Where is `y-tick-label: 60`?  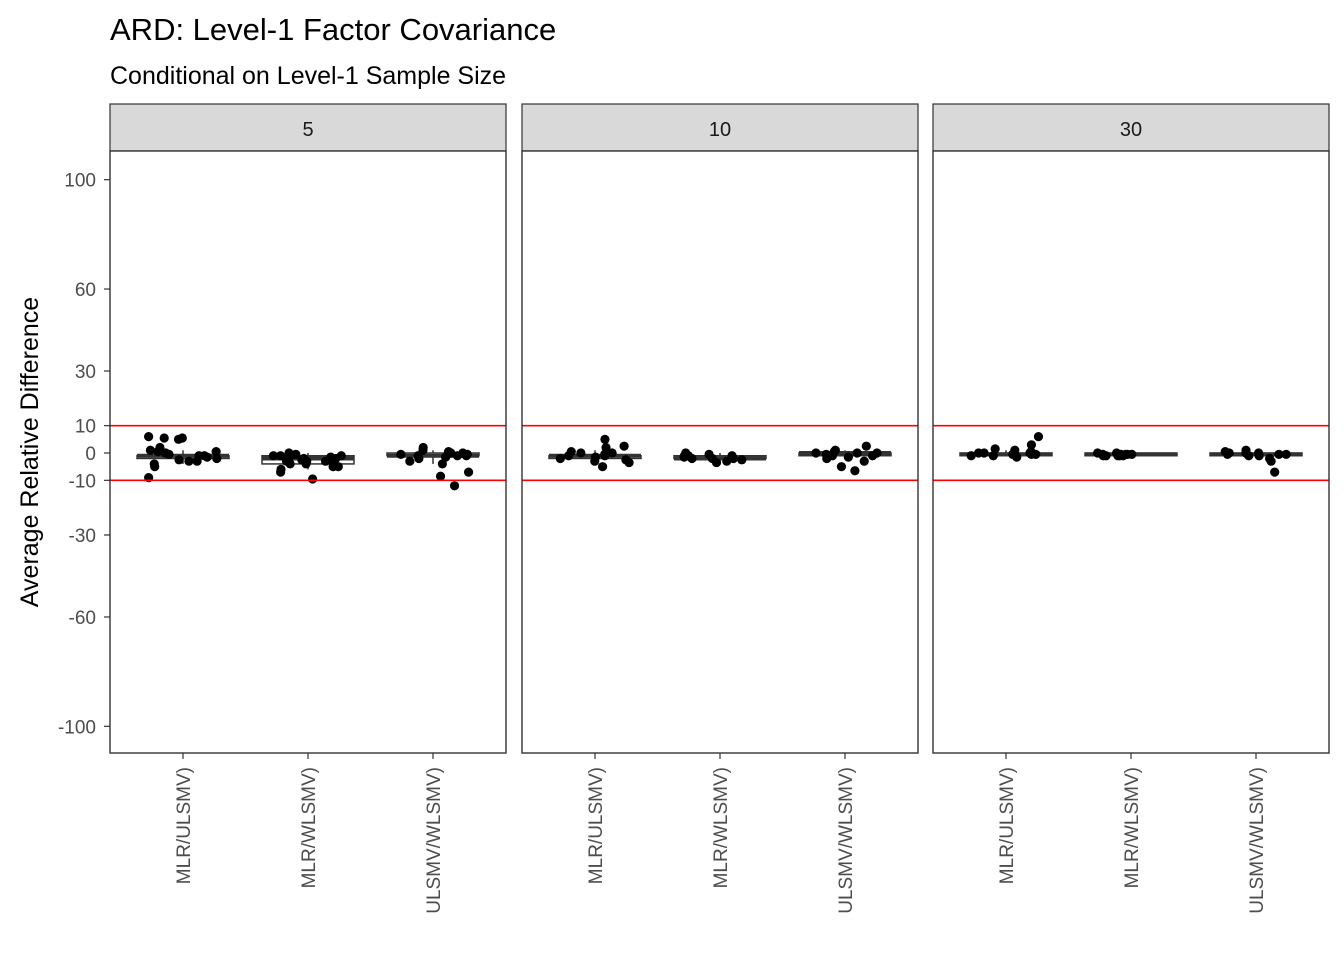
y-tick-label: 60 is located at coordinates (85, 290).